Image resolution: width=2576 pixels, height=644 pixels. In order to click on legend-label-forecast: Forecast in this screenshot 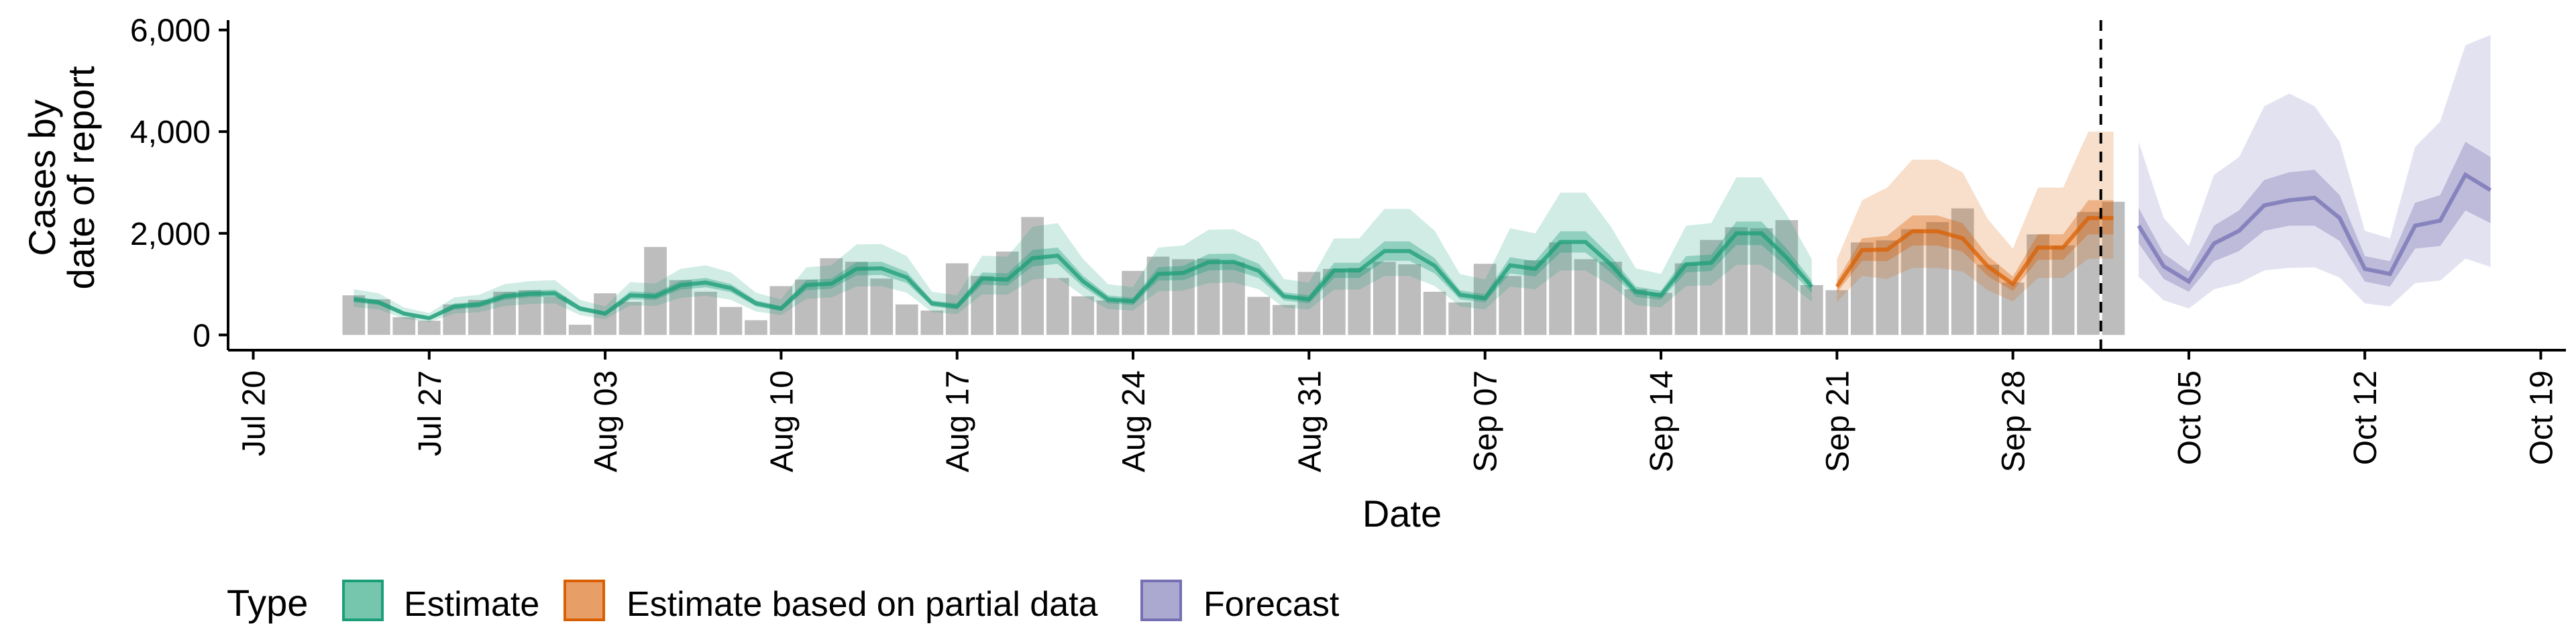, I will do `click(1271, 604)`.